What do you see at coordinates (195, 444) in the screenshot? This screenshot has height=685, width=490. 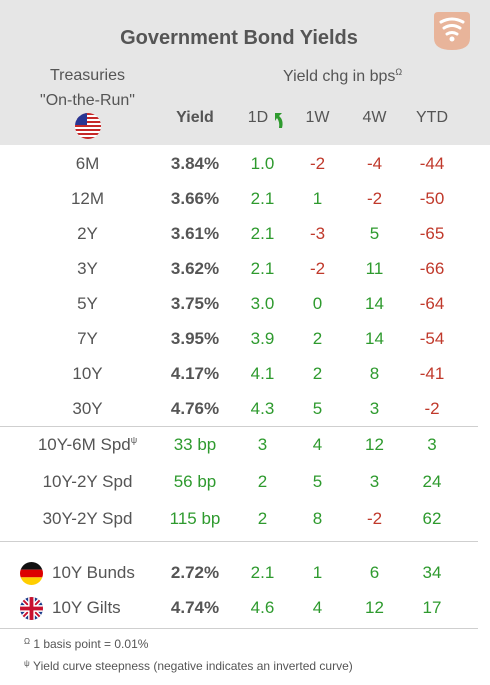 I see `spread-value: 33 bp` at bounding box center [195, 444].